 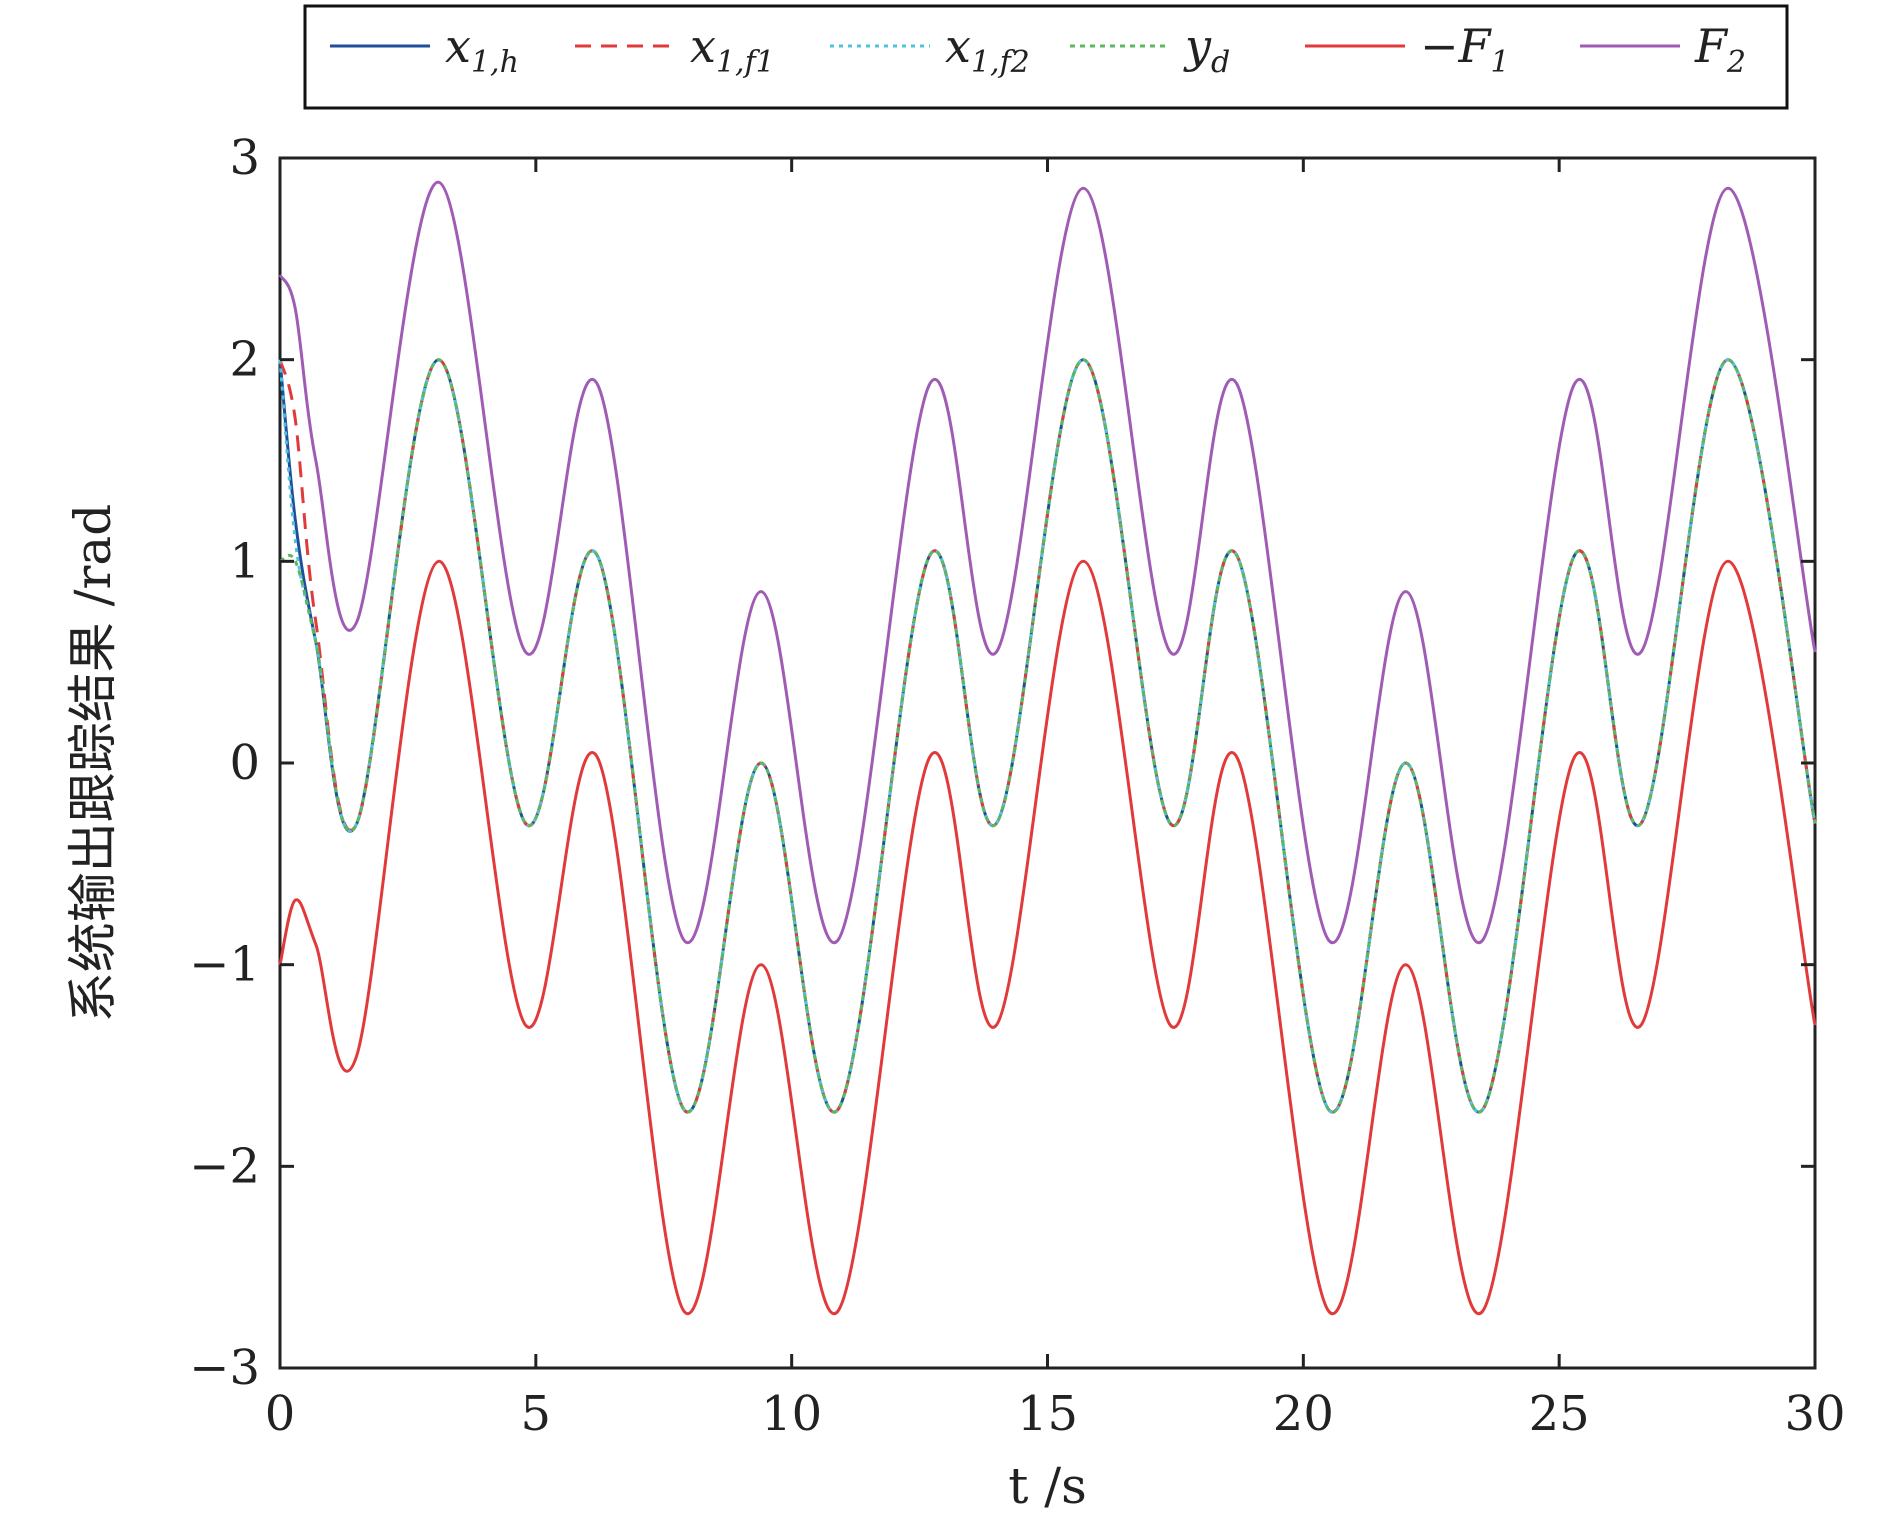 What do you see at coordinates (1814, 1414) in the screenshot?
I see `x-tick-label: 30` at bounding box center [1814, 1414].